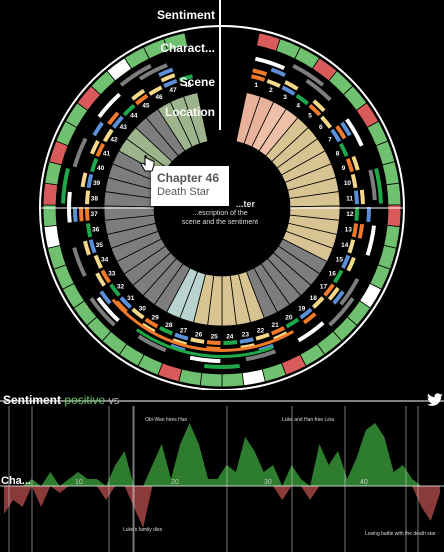  I want to click on chapter-number: 7, so click(330, 140).